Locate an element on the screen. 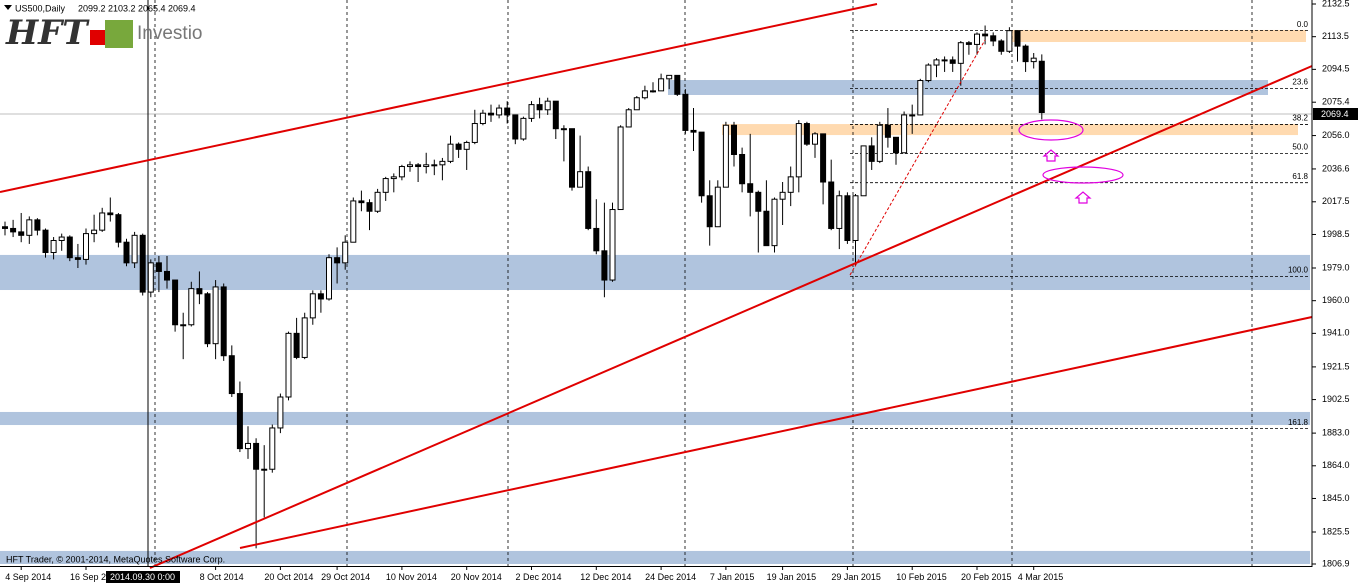 This screenshot has width=1358, height=586. x-tick-label: 7 Jan 2015 is located at coordinates (732, 577).